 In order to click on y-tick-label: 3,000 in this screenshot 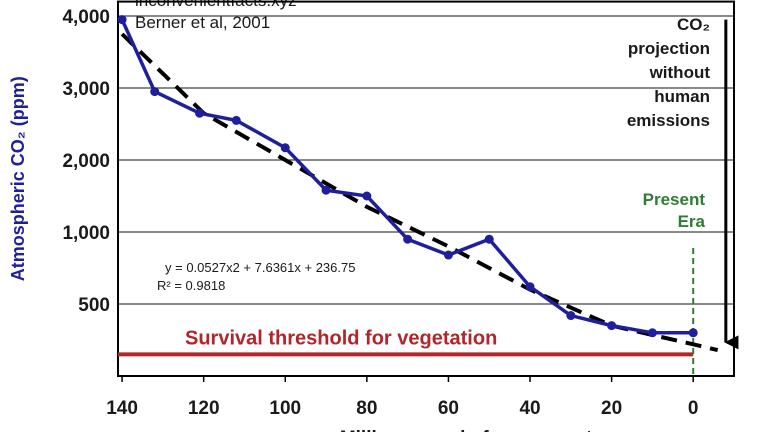, I will do `click(86, 89)`.